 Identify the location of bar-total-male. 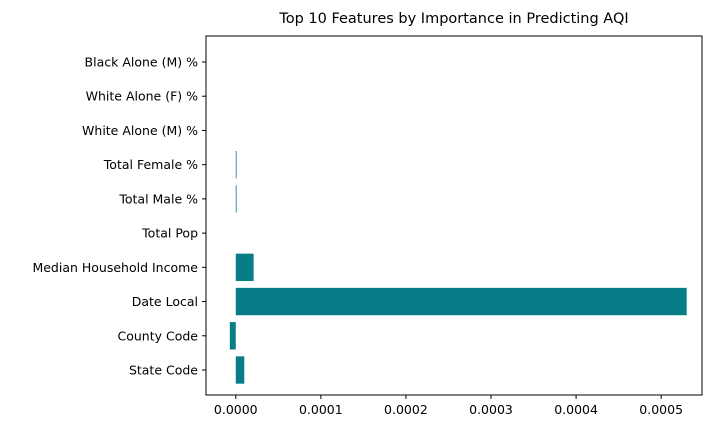
(236, 199).